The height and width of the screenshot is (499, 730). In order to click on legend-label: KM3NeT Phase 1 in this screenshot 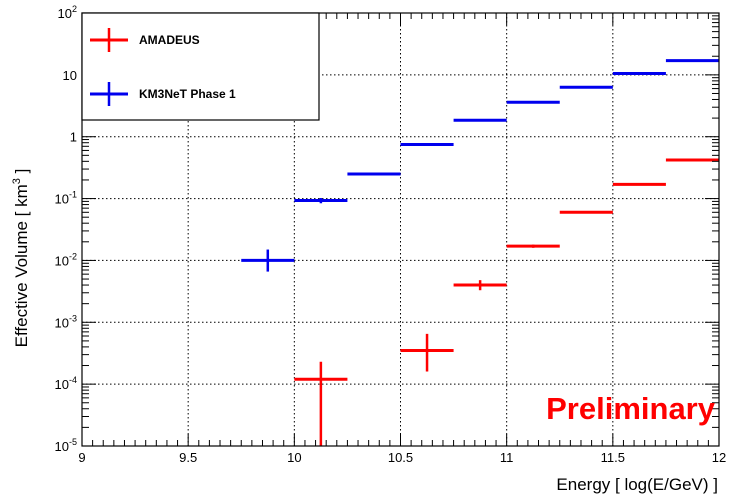, I will do `click(187, 94)`.